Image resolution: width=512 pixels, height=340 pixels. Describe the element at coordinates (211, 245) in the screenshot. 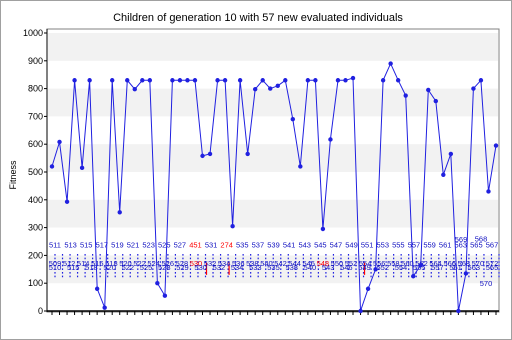

I see `individual-label: 531` at that location.